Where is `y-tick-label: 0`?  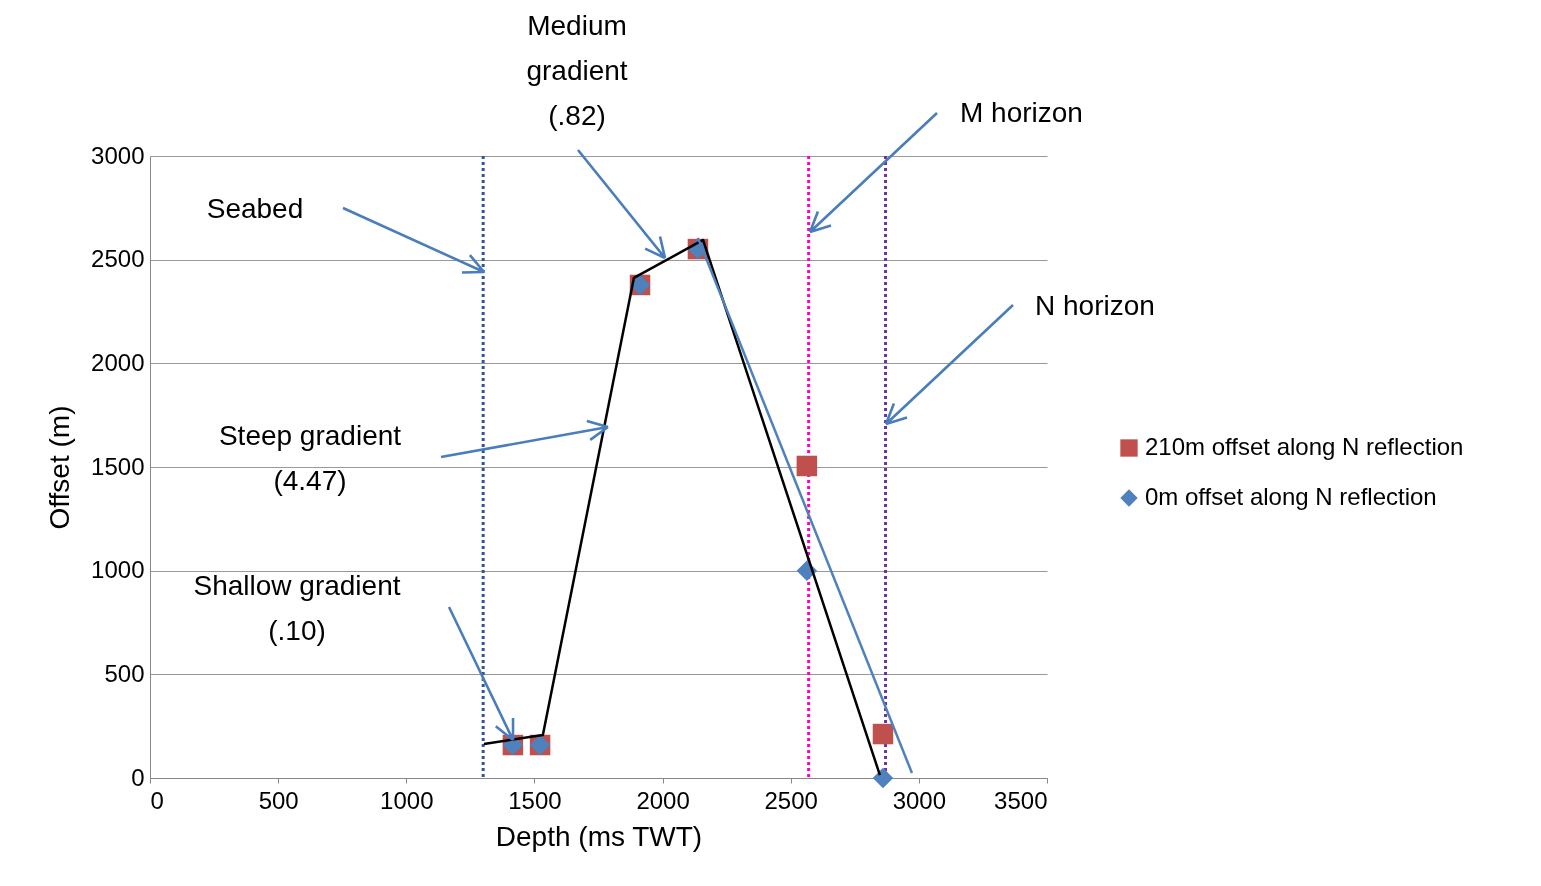 y-tick-label: 0 is located at coordinates (138, 777).